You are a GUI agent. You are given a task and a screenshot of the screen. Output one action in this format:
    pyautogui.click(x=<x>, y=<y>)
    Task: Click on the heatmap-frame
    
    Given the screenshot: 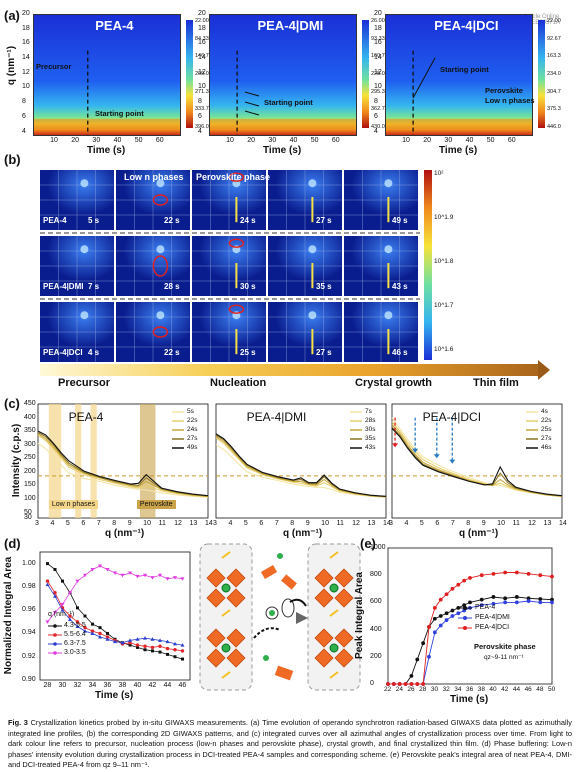 What is the action you would take?
    pyautogui.click(x=283, y=75)
    